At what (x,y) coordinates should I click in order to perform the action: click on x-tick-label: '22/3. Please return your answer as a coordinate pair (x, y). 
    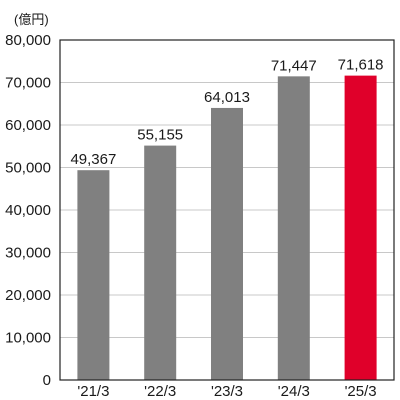
    Looking at the image, I should click on (160, 391).